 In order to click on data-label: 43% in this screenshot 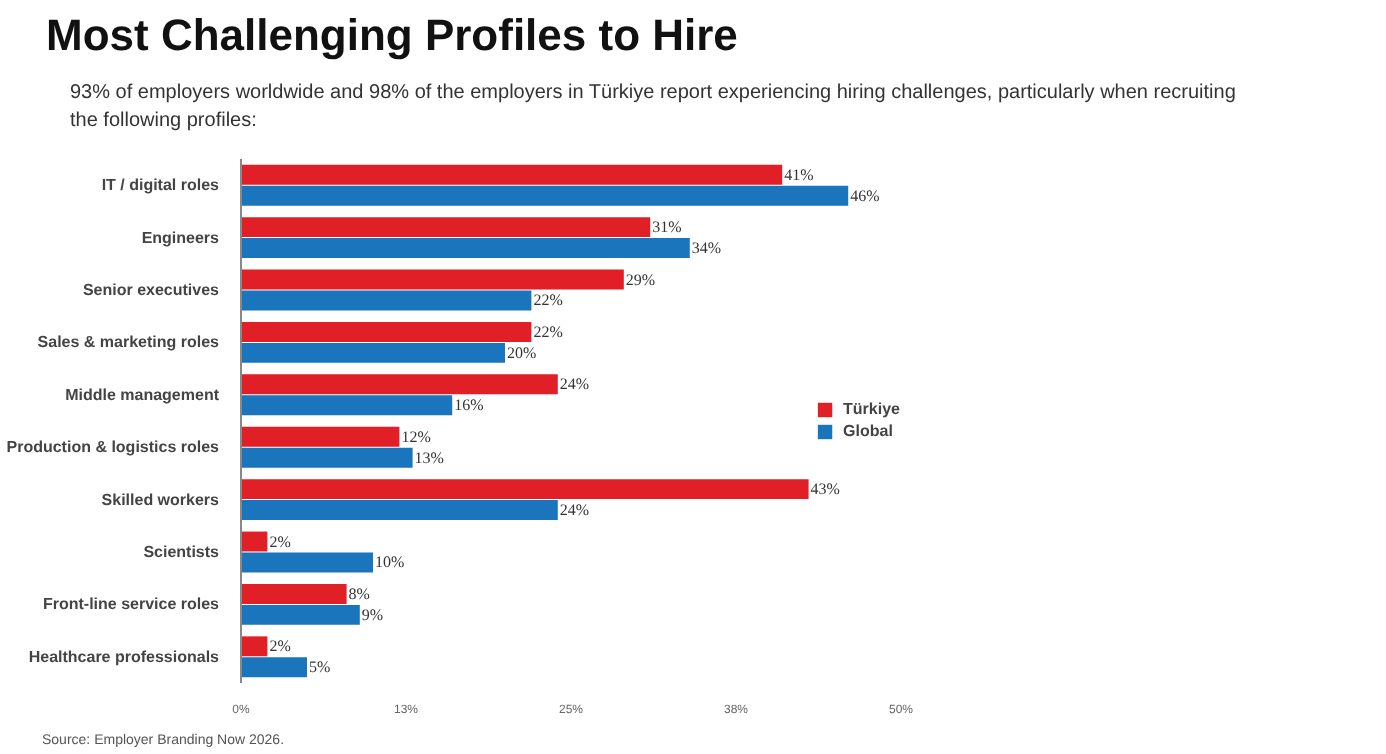, I will do `click(825, 489)`.